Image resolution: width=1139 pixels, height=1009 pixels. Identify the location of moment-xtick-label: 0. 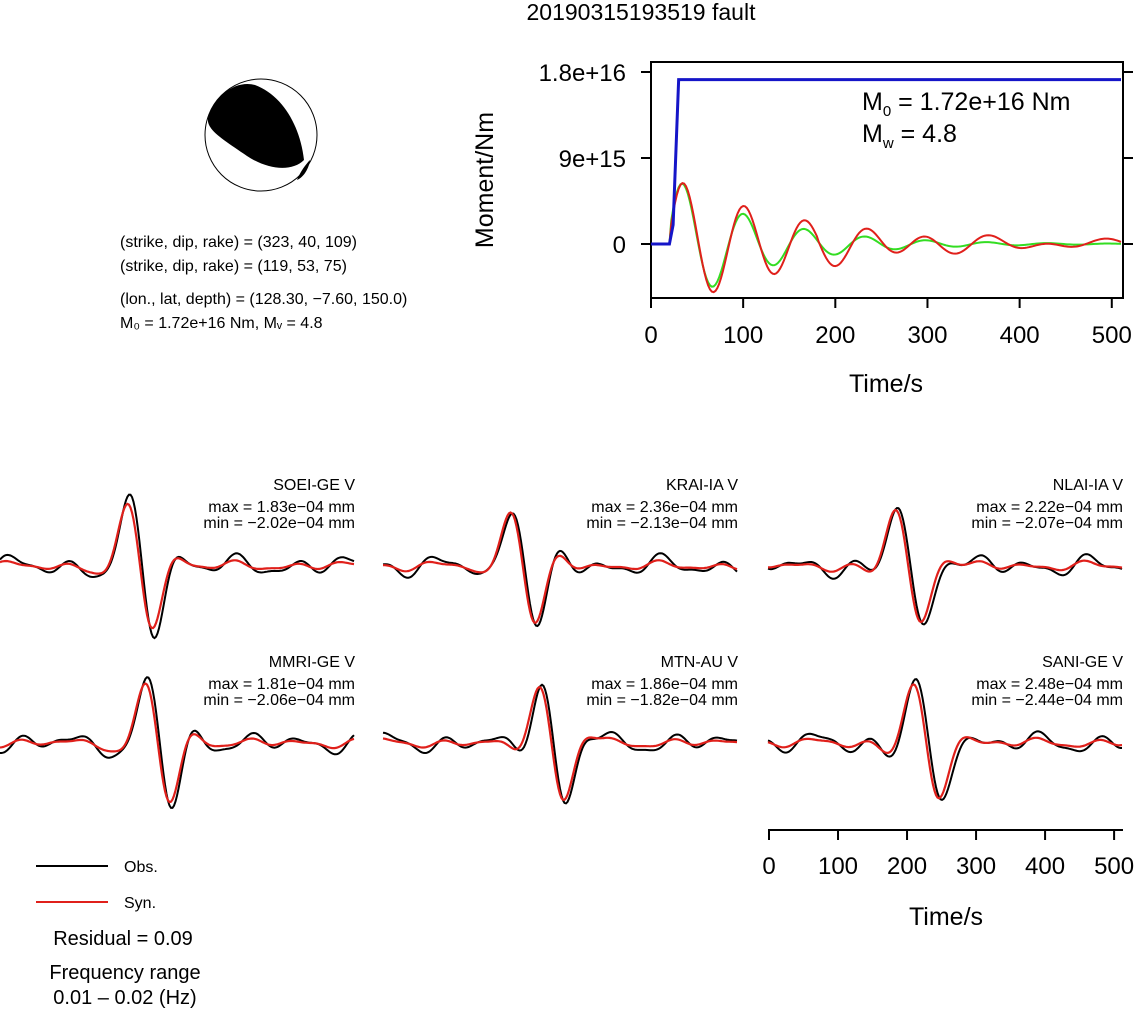
(650, 335).